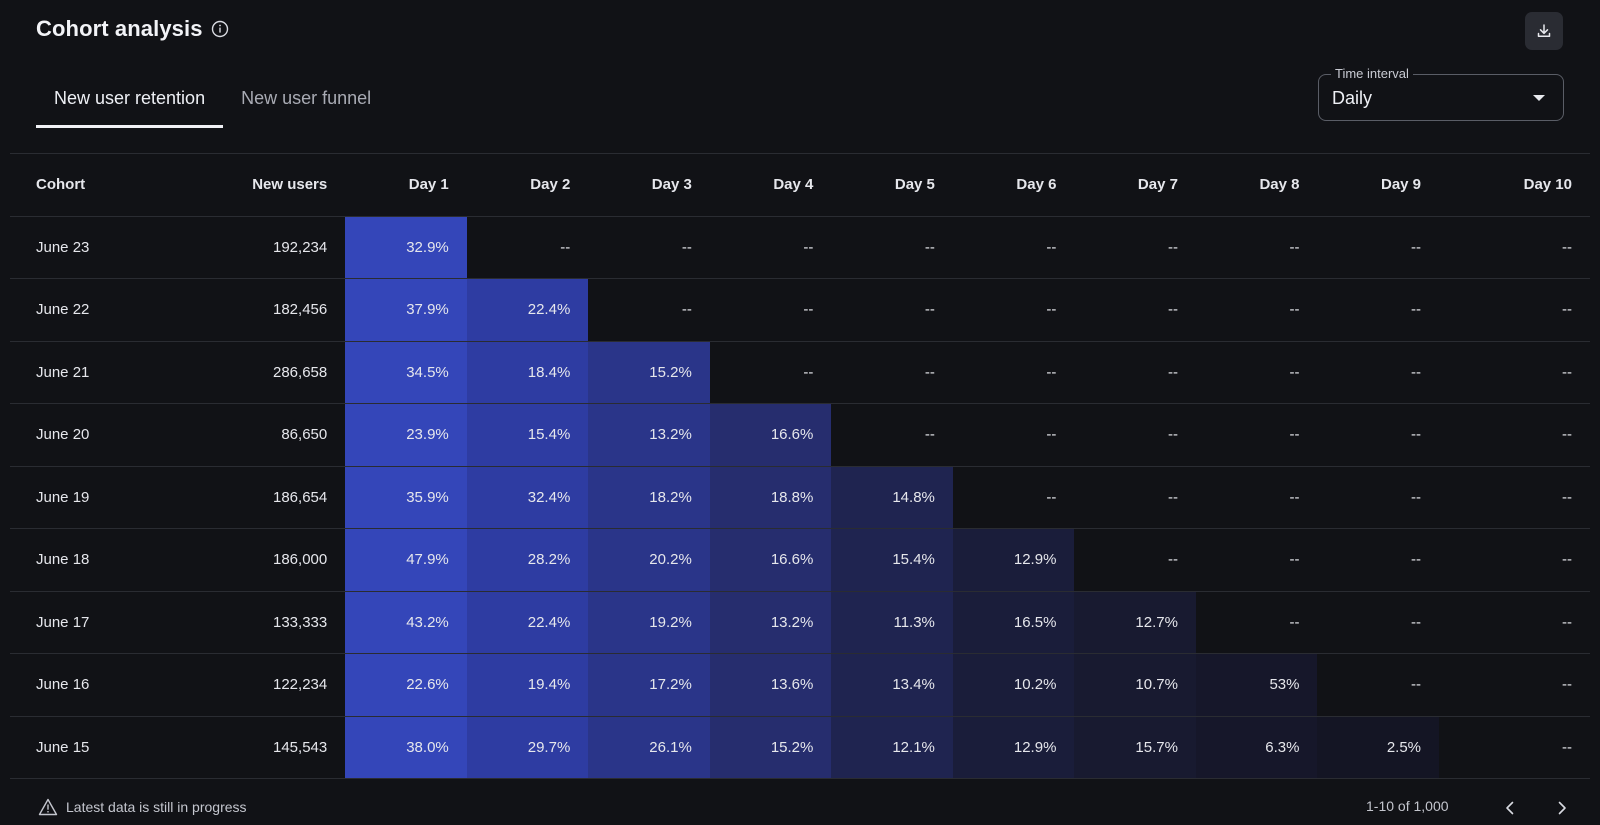 Image resolution: width=1600 pixels, height=825 pixels. I want to click on retention-cell: 19.4%, so click(527, 685).